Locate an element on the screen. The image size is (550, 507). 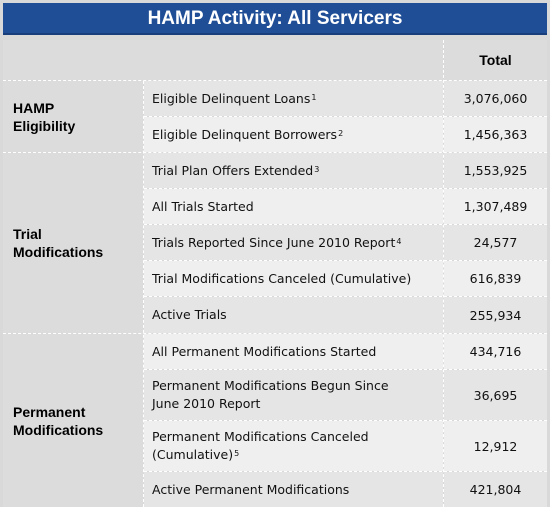
table-row-metric: Active Trials is located at coordinates (293, 315).